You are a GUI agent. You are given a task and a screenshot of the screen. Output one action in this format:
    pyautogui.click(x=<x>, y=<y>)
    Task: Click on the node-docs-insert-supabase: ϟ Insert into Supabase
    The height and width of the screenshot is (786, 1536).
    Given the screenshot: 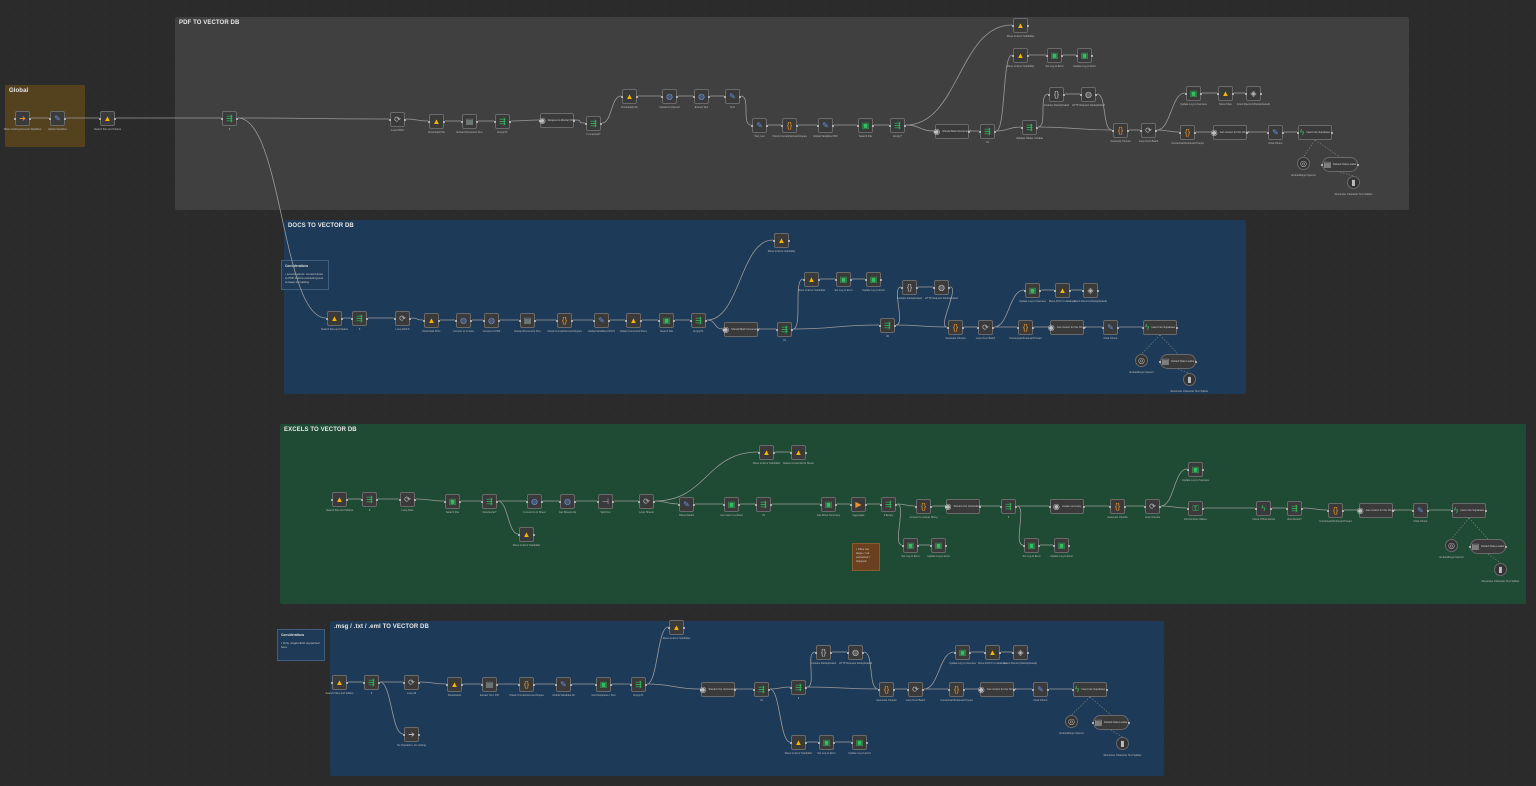 What is the action you would take?
    pyautogui.click(x=1160, y=327)
    